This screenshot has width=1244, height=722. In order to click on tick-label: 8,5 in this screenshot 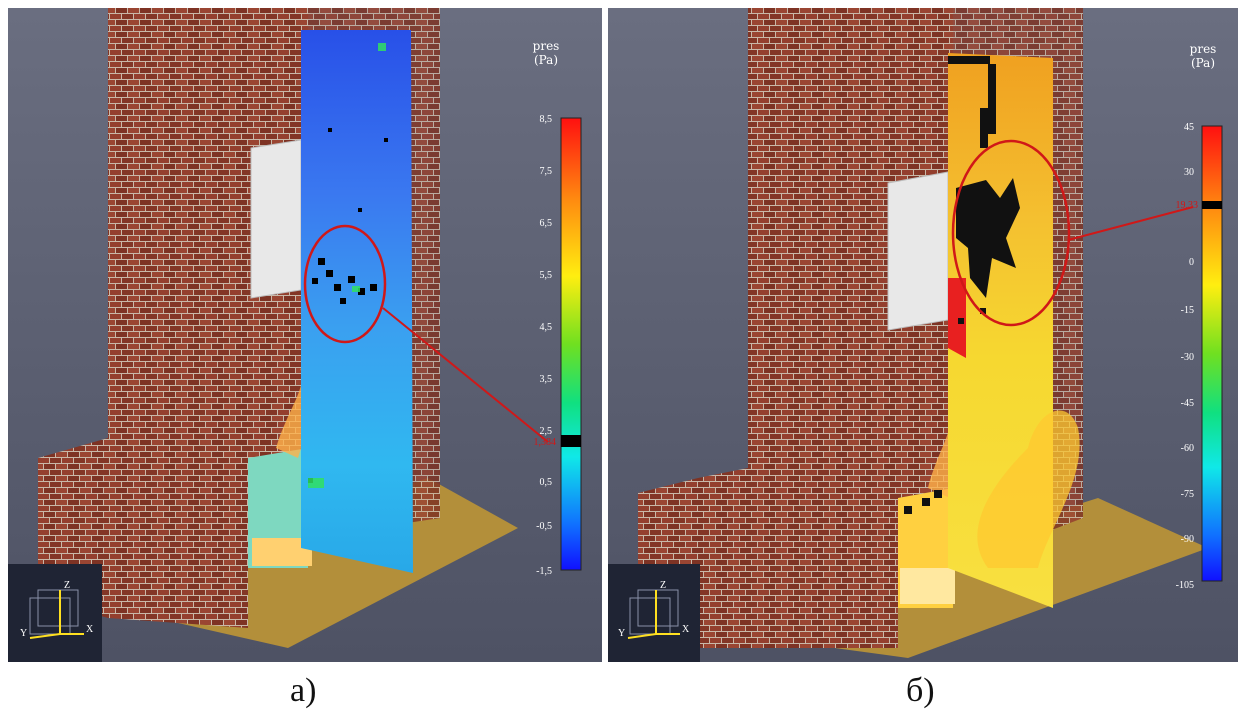, I will do `click(546, 119)`.